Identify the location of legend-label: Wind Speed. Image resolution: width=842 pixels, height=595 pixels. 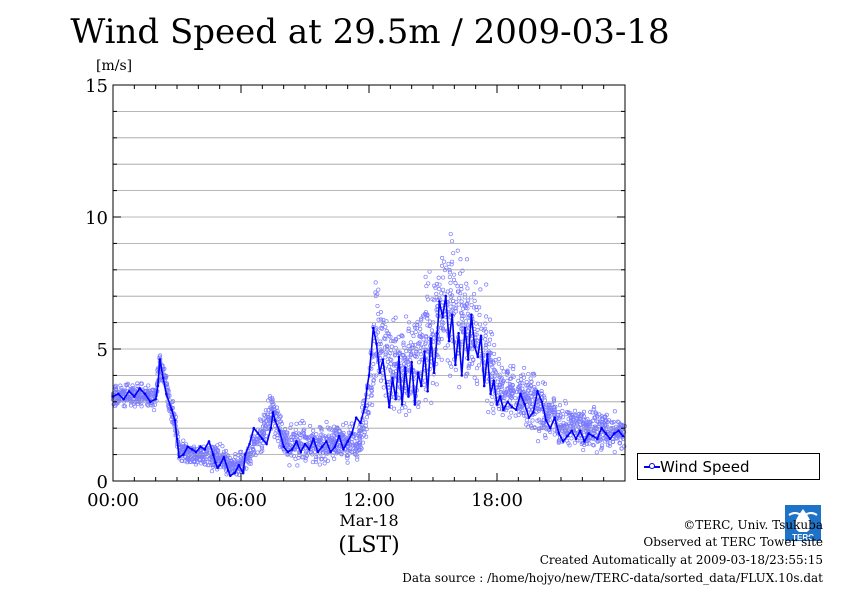
(705, 467).